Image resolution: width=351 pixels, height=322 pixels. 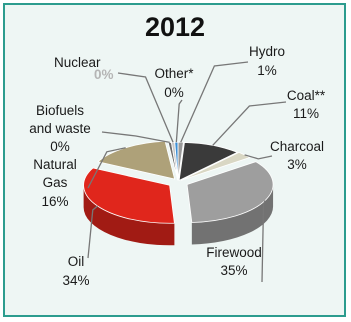 I want to click on label-other-value: 0%, so click(x=174, y=92).